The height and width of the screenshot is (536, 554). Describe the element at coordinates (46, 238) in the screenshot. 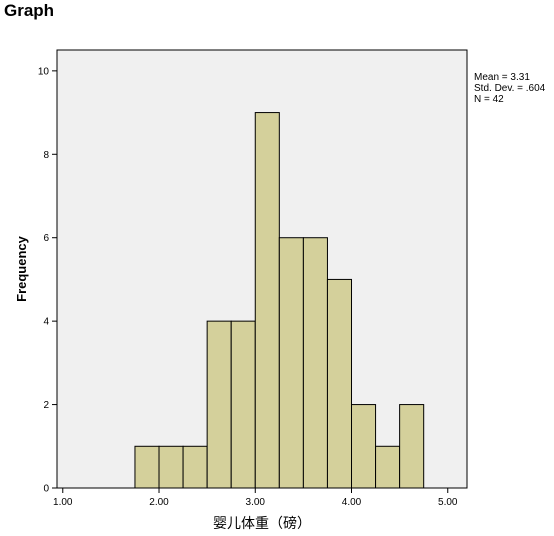

I see `y-tick-label: 6` at that location.